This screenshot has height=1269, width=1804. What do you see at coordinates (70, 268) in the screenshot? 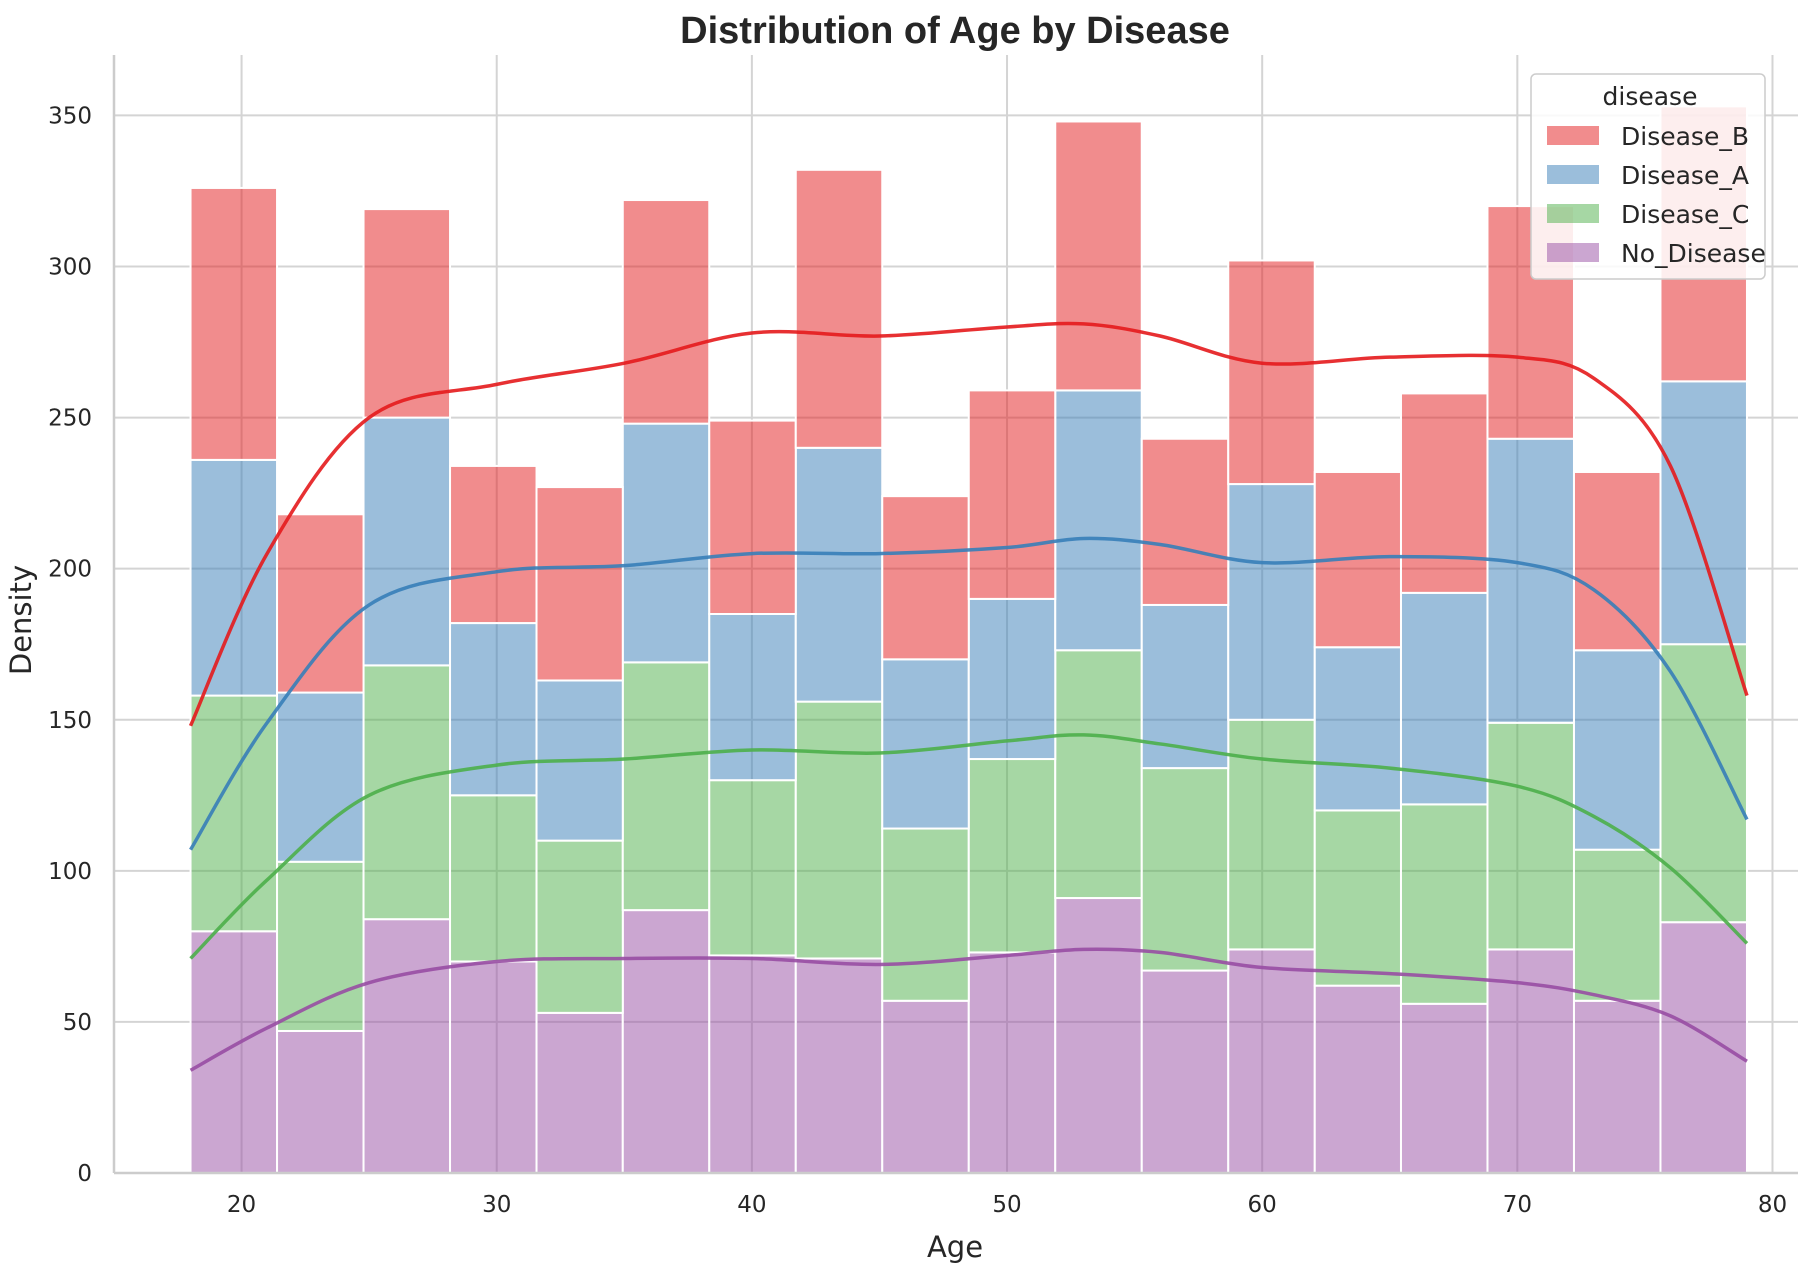
I see `y-tick-label: 300` at bounding box center [70, 268].